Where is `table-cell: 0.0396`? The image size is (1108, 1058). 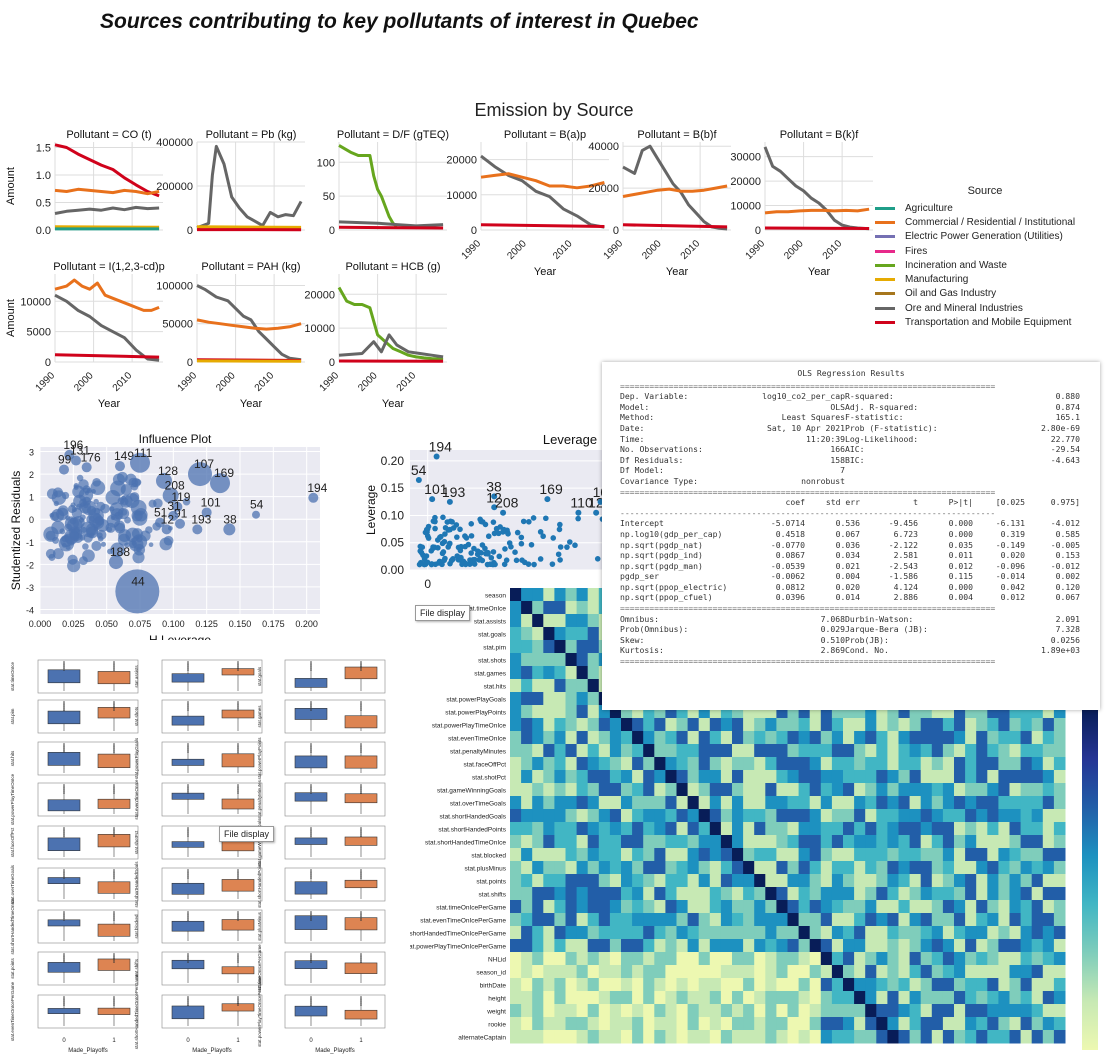 table-cell: 0.0396 is located at coordinates (790, 597).